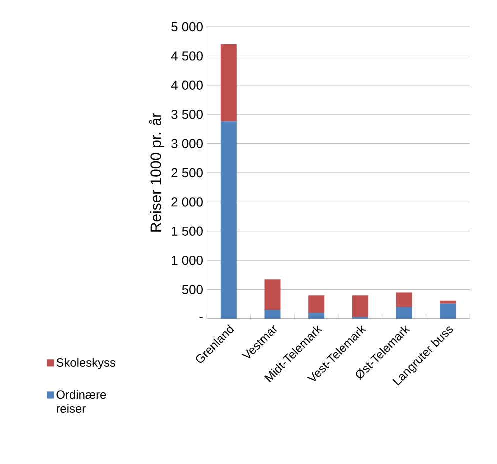  I want to click on y-tick-label: 2 000, so click(187, 202).